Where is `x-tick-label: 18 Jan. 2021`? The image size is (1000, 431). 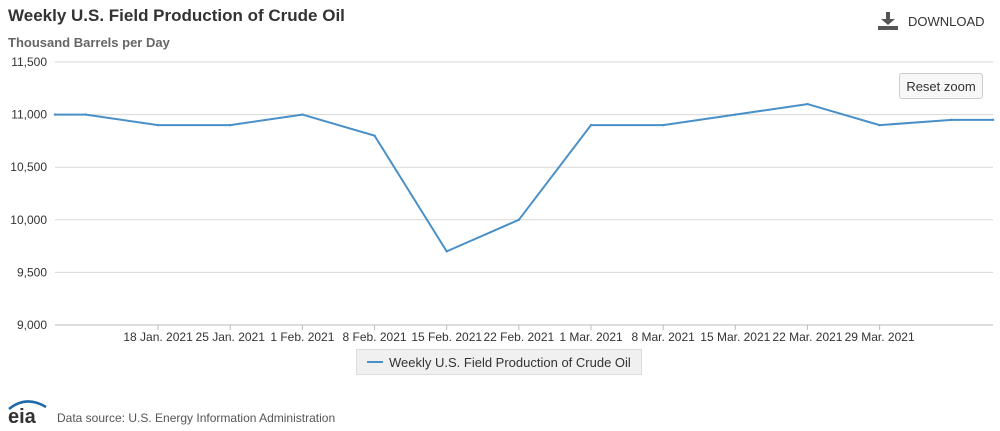 x-tick-label: 18 Jan. 2021 is located at coordinates (158, 337).